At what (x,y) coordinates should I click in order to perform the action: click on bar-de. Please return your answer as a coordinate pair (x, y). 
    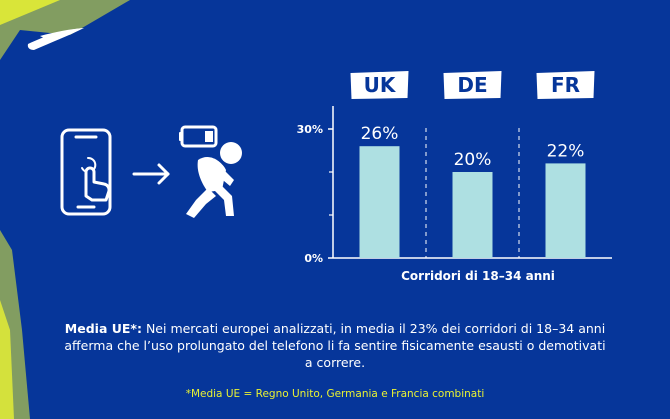
    Looking at the image, I should click on (472, 215).